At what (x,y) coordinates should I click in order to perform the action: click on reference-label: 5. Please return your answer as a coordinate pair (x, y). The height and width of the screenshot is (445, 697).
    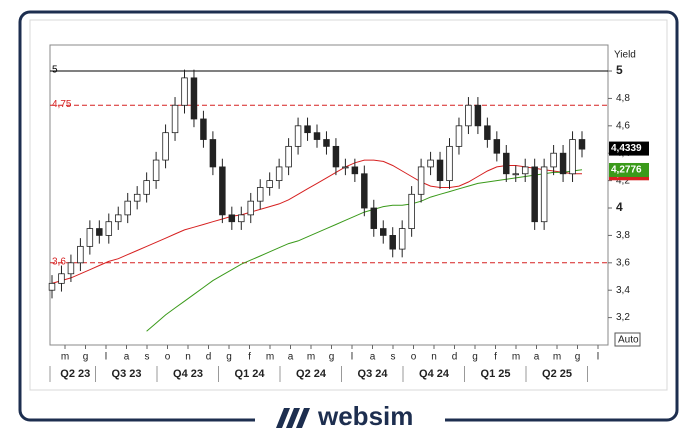
    Looking at the image, I should click on (55, 70).